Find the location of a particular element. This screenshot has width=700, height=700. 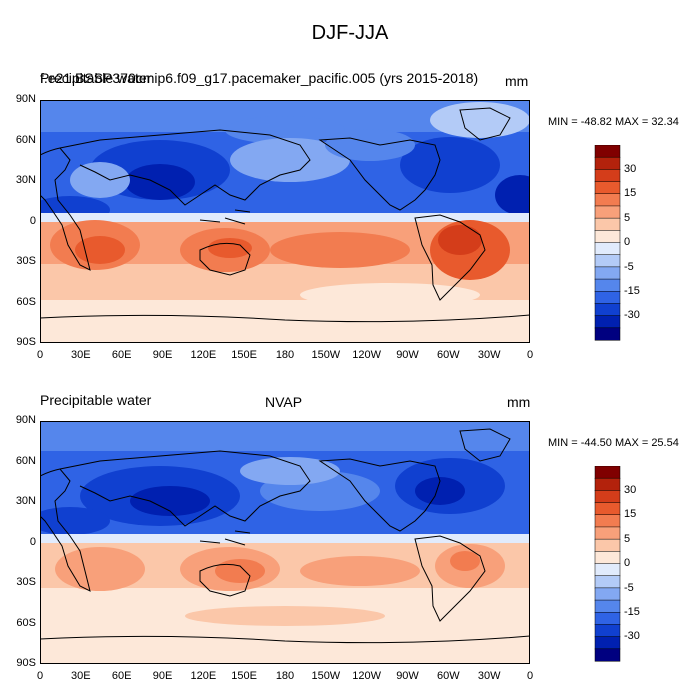

panel-2-x-tick-label: 120W is located at coordinates (367, 676).